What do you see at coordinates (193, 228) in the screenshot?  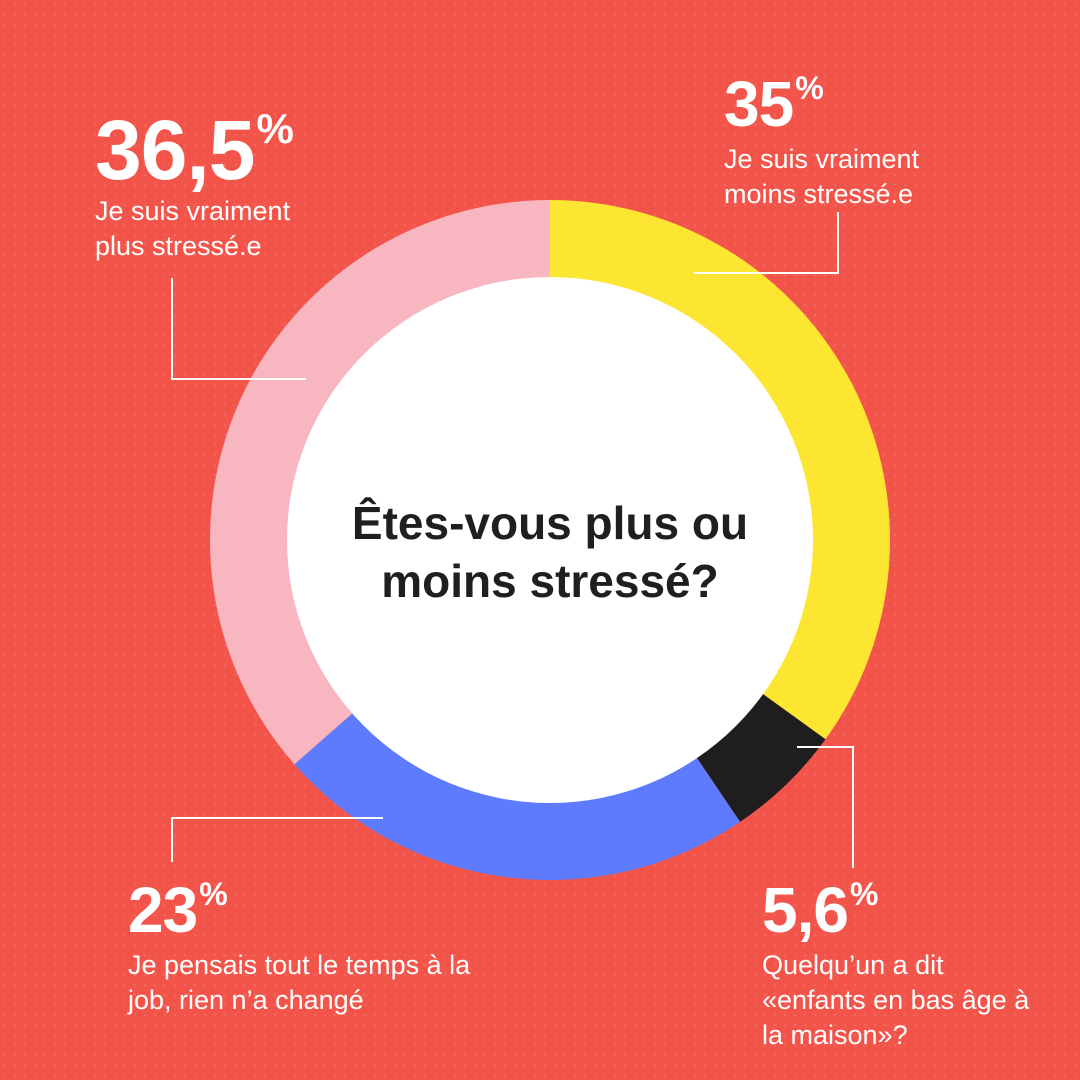 I see `slice-label: Je suis vraiment plus stressé.e` at bounding box center [193, 228].